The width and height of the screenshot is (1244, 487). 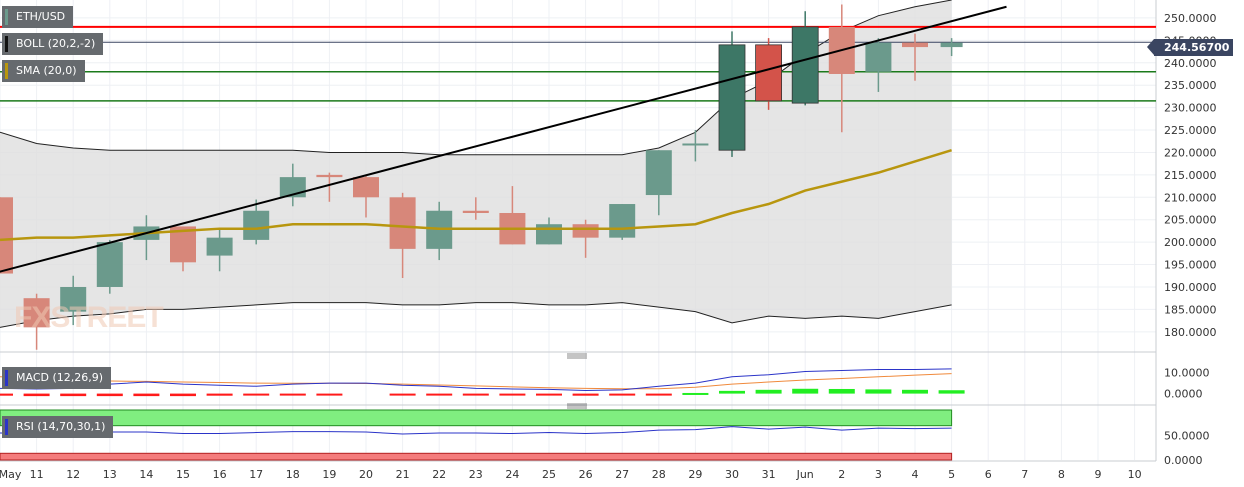 I want to click on date-tick-label: 12, so click(x=73, y=474).